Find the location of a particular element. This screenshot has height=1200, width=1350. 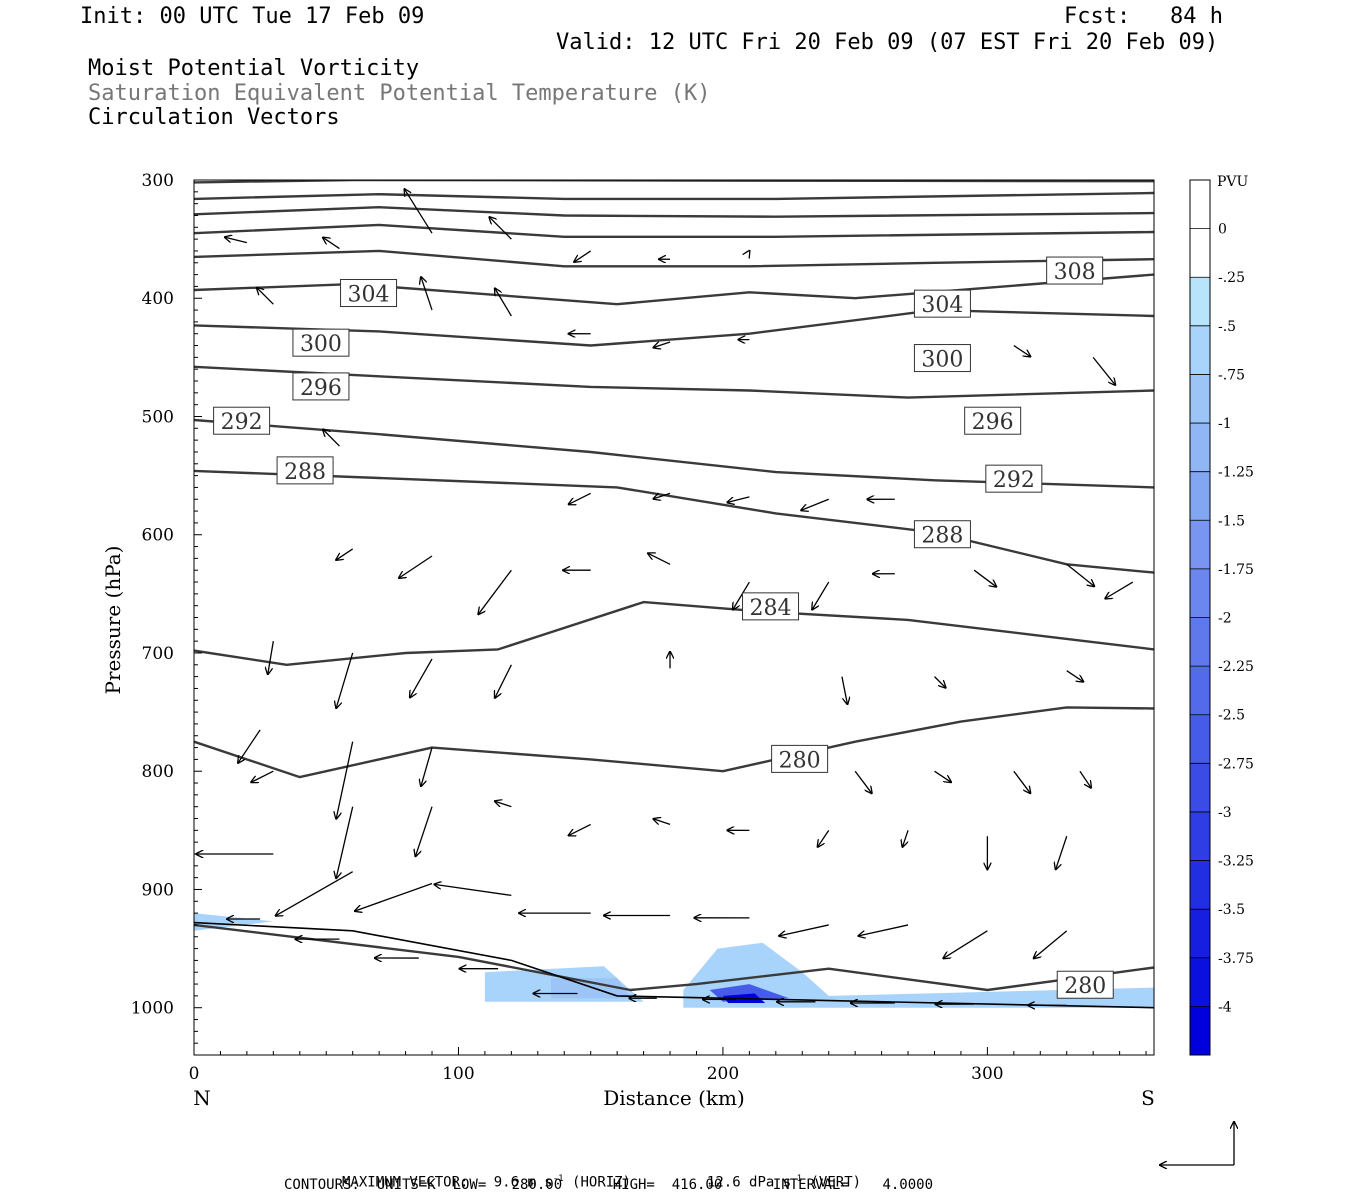

north-end-label: N is located at coordinates (202, 1098).